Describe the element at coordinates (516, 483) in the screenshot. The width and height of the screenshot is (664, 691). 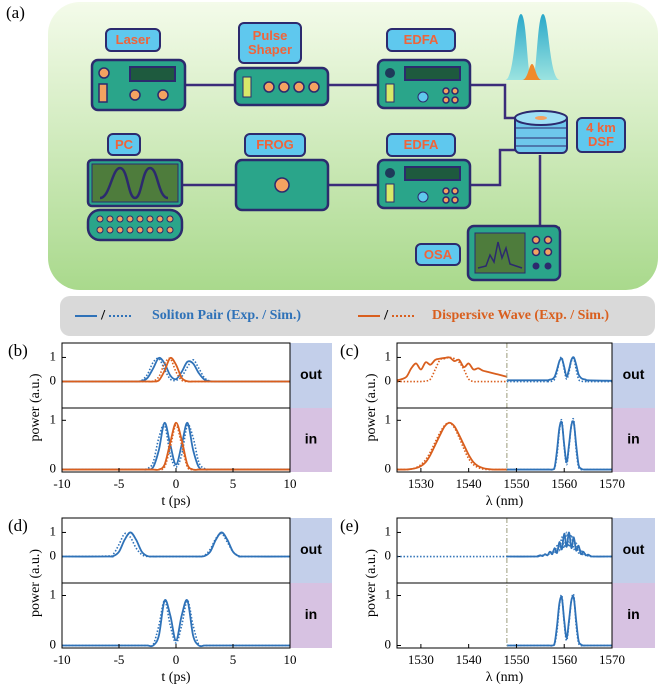
I see `x-tick-label: 1550` at that location.